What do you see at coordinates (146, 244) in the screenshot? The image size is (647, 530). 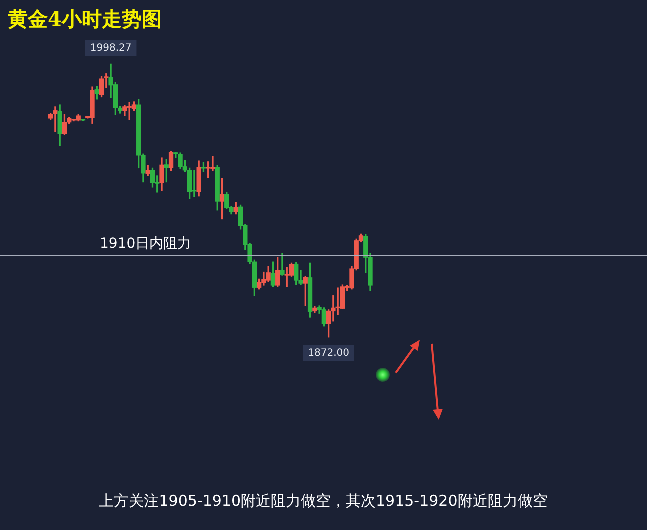 I see `ref-line-label: 1910日内阻力` at bounding box center [146, 244].